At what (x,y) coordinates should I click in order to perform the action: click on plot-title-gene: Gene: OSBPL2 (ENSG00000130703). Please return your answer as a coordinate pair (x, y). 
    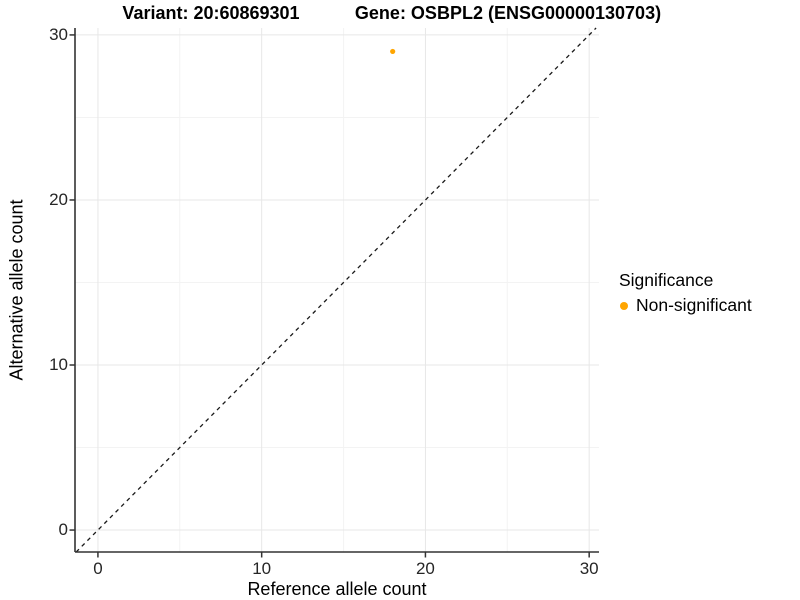
    Looking at the image, I should click on (508, 13).